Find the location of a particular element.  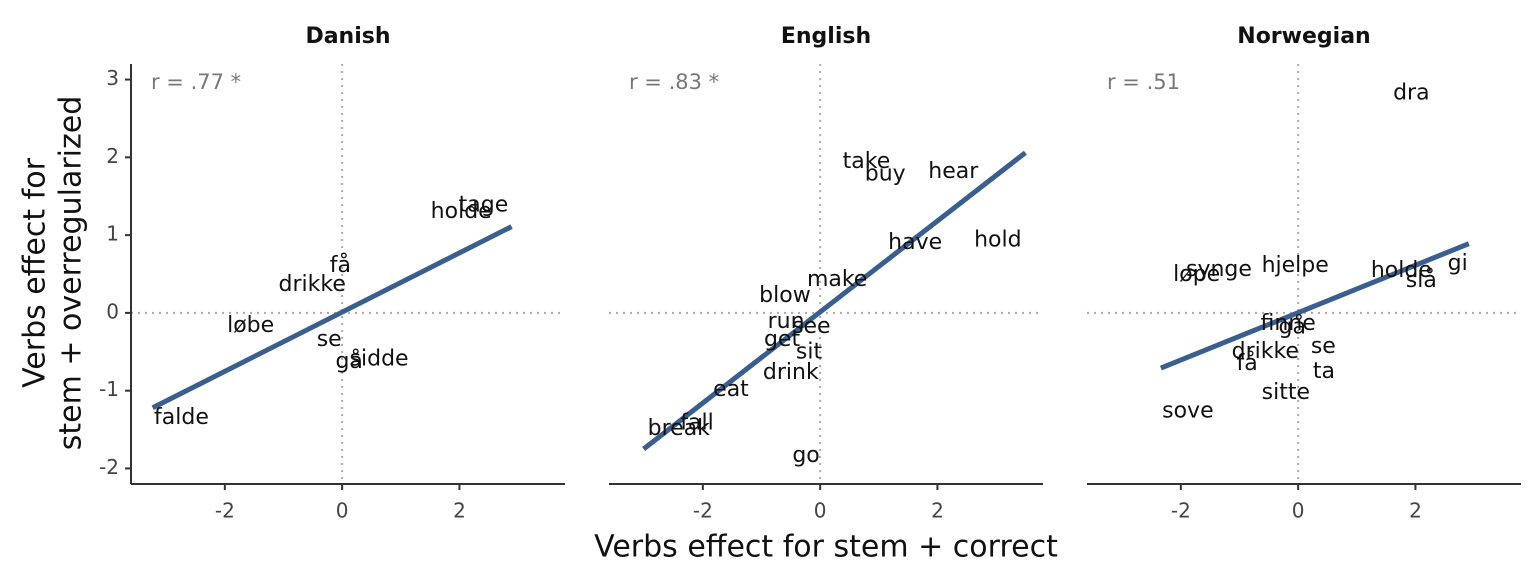

verb-label: break is located at coordinates (679, 428).